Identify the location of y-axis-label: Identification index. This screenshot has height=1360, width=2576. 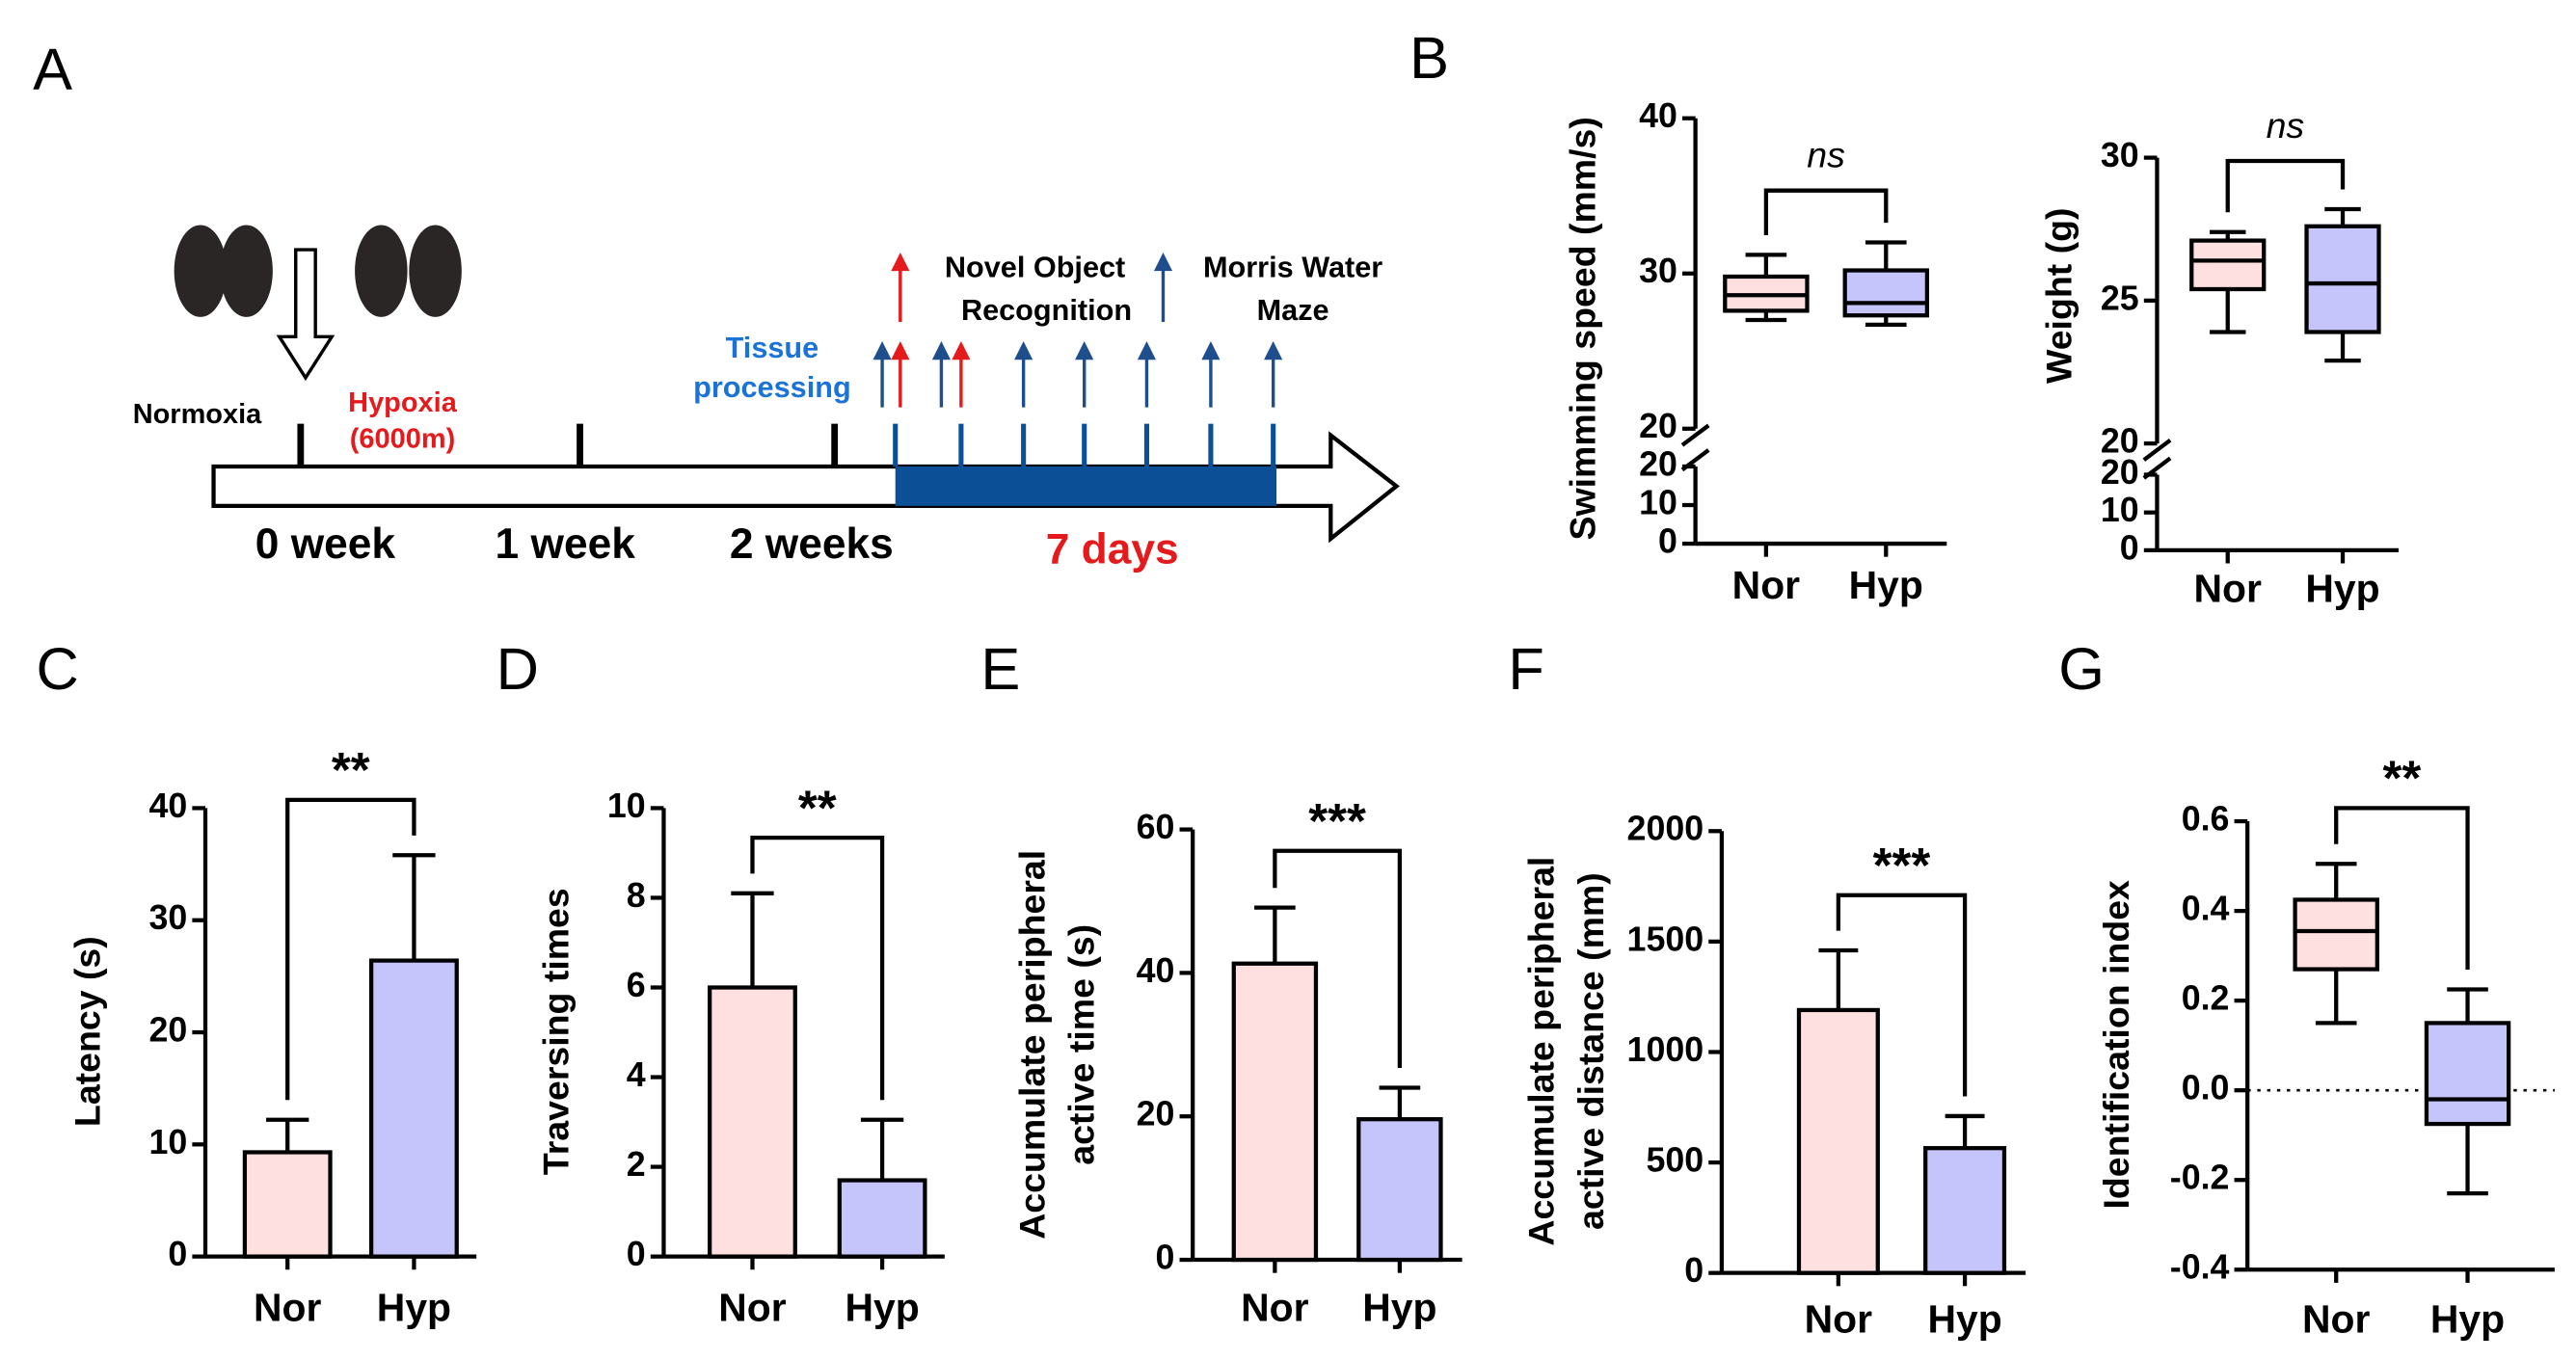
(2116, 1045).